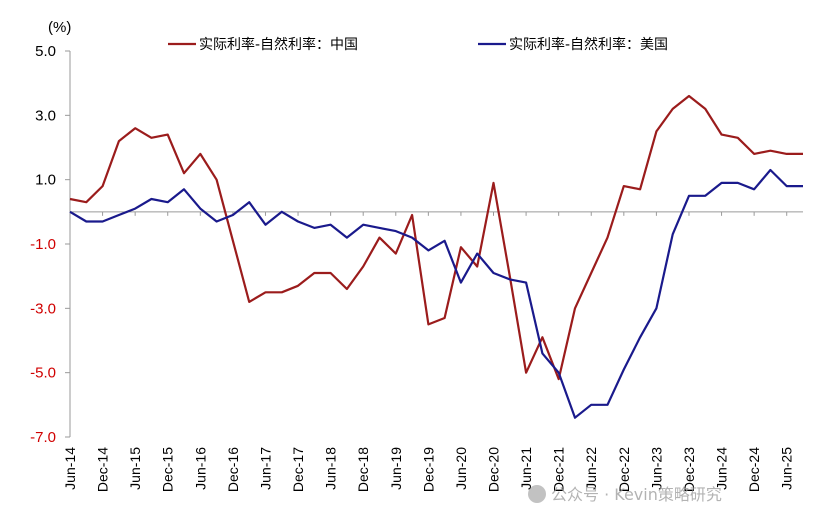 The height and width of the screenshot is (527, 827). I want to click on x-tick-label: Jun-19, so click(396, 468).